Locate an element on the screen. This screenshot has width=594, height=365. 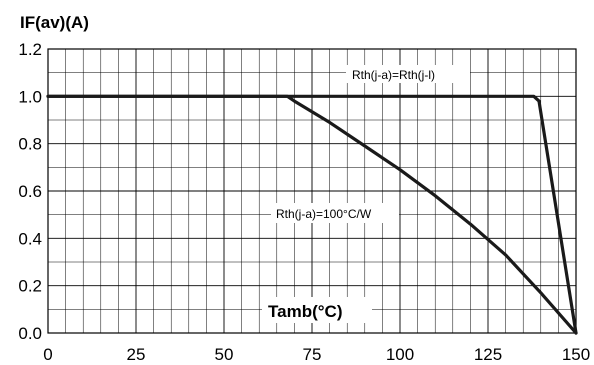
y-tick-label: 1.2 is located at coordinates (30, 49).